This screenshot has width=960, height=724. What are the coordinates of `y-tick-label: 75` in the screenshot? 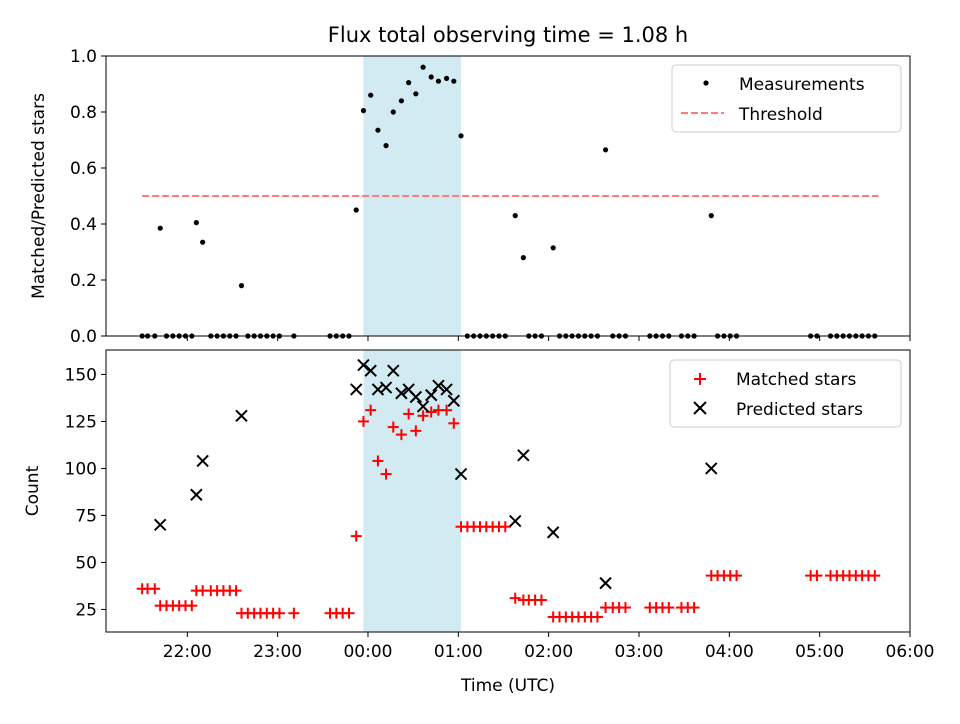 It's located at (86, 516).